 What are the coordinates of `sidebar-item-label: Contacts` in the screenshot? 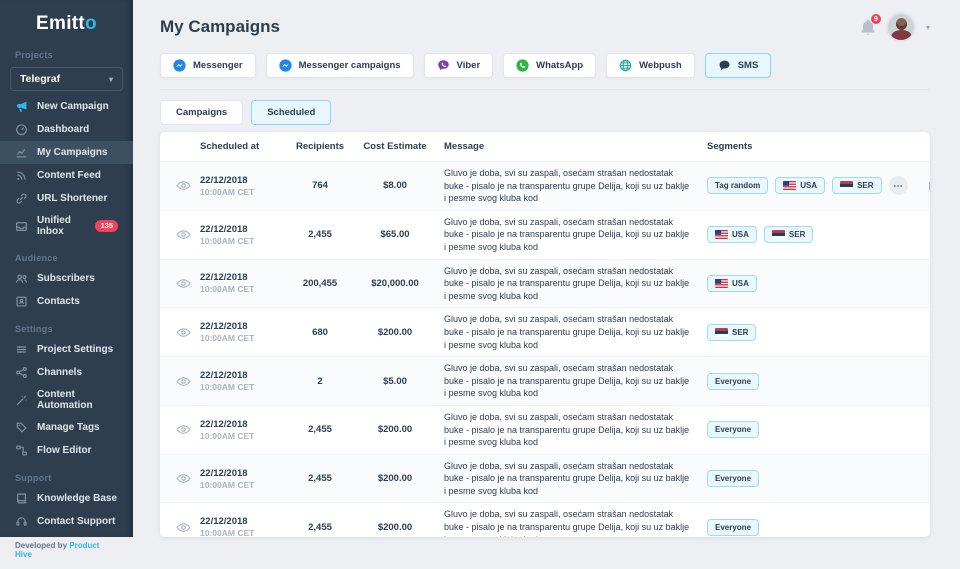 It's located at (58, 301).